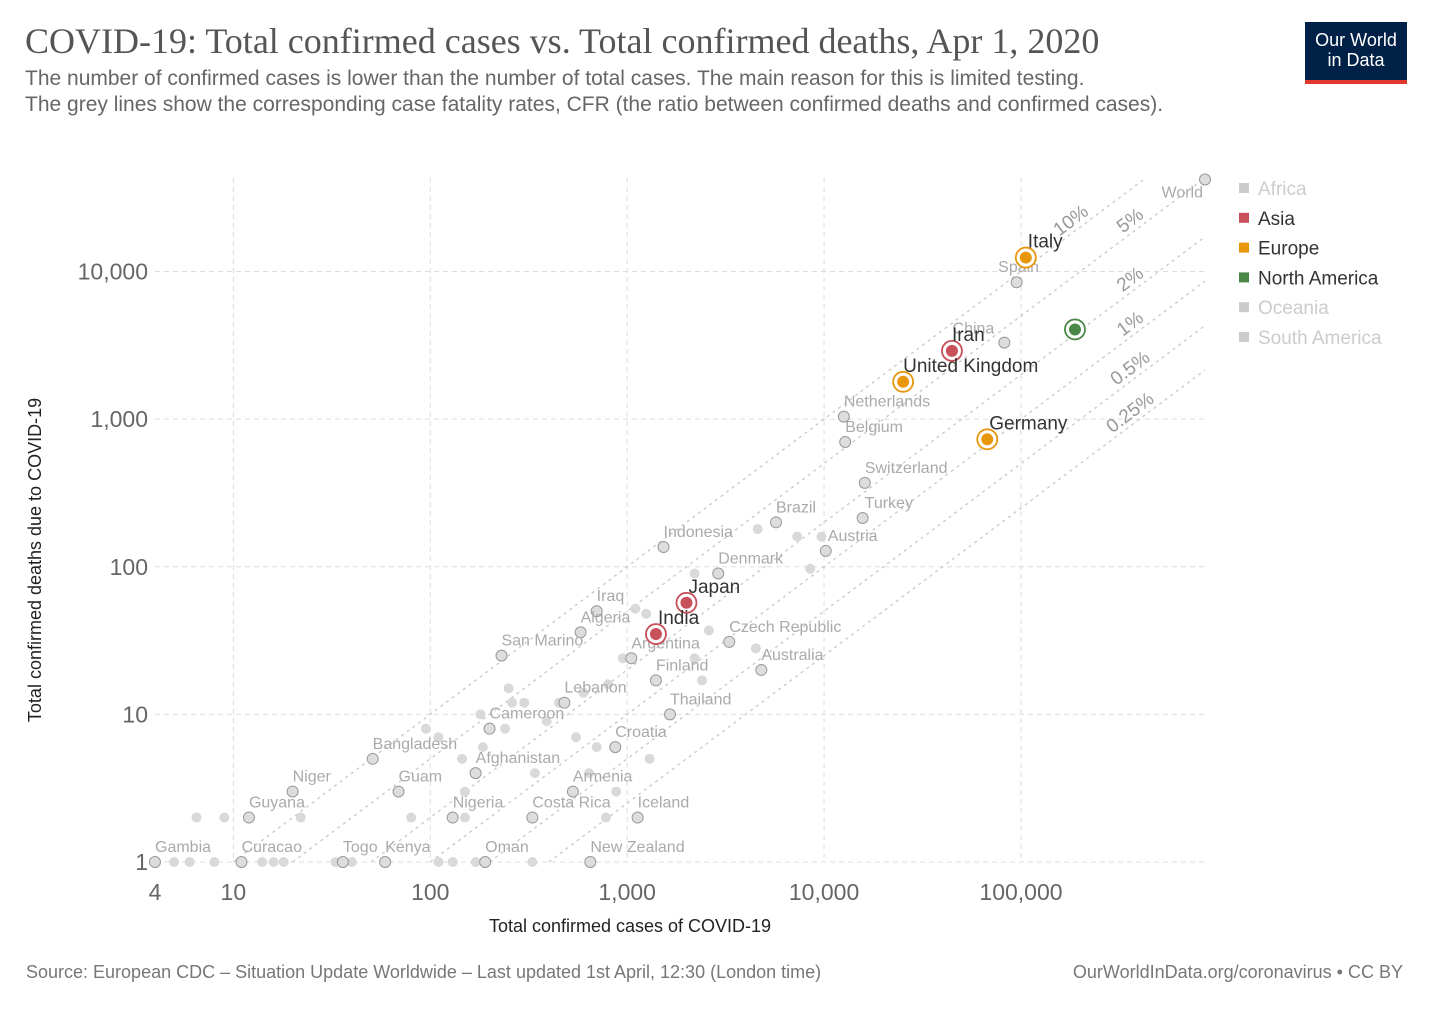 This screenshot has width=1433, height=1011. What do you see at coordinates (785, 627) in the screenshot?
I see `point-label-czech-republic: Czech Republic` at bounding box center [785, 627].